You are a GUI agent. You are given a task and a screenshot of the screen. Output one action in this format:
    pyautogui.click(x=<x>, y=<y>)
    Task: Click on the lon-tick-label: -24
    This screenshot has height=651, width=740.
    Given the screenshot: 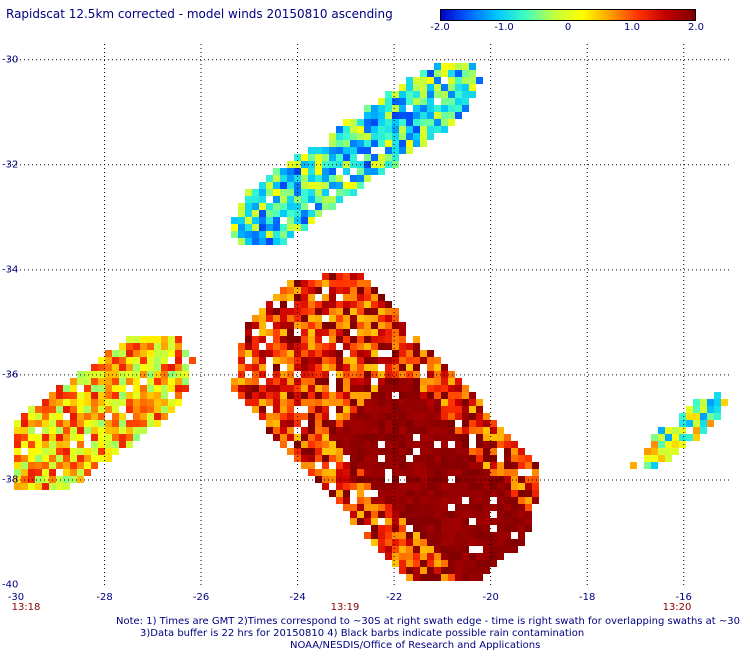 What is the action you would take?
    pyautogui.click(x=297, y=597)
    